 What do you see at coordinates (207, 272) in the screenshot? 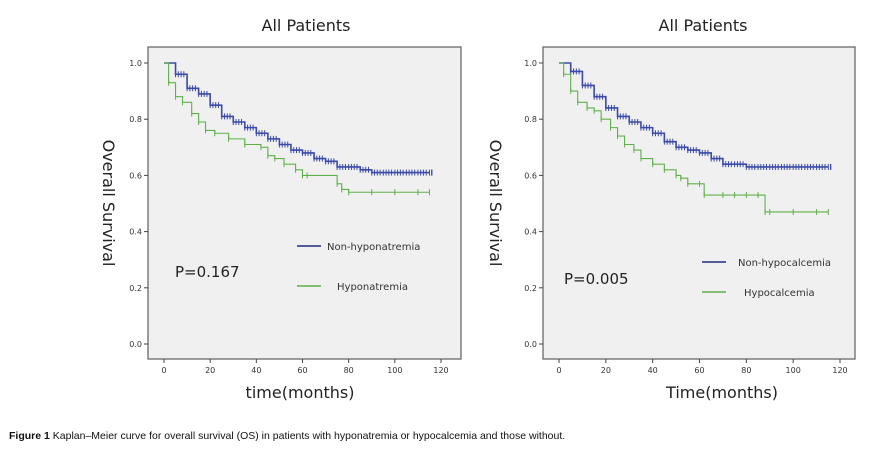
I see `p-value-annotation: P=0.167` at bounding box center [207, 272].